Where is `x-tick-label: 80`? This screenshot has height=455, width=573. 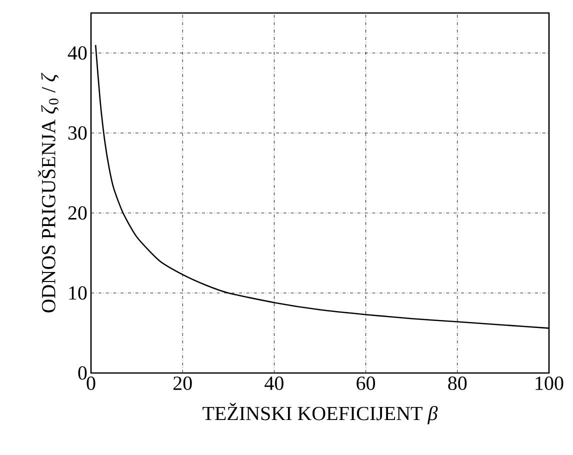
x-tick-label: 80 is located at coordinates (457, 383).